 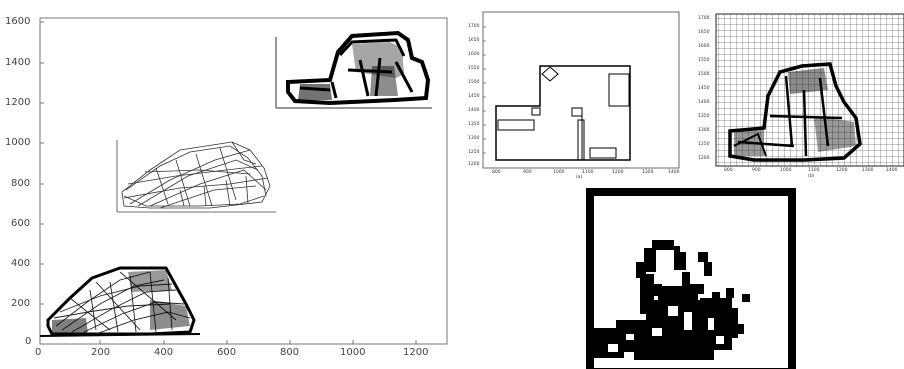 I want to click on gridmap-y-label: 1200, so click(x=704, y=158).